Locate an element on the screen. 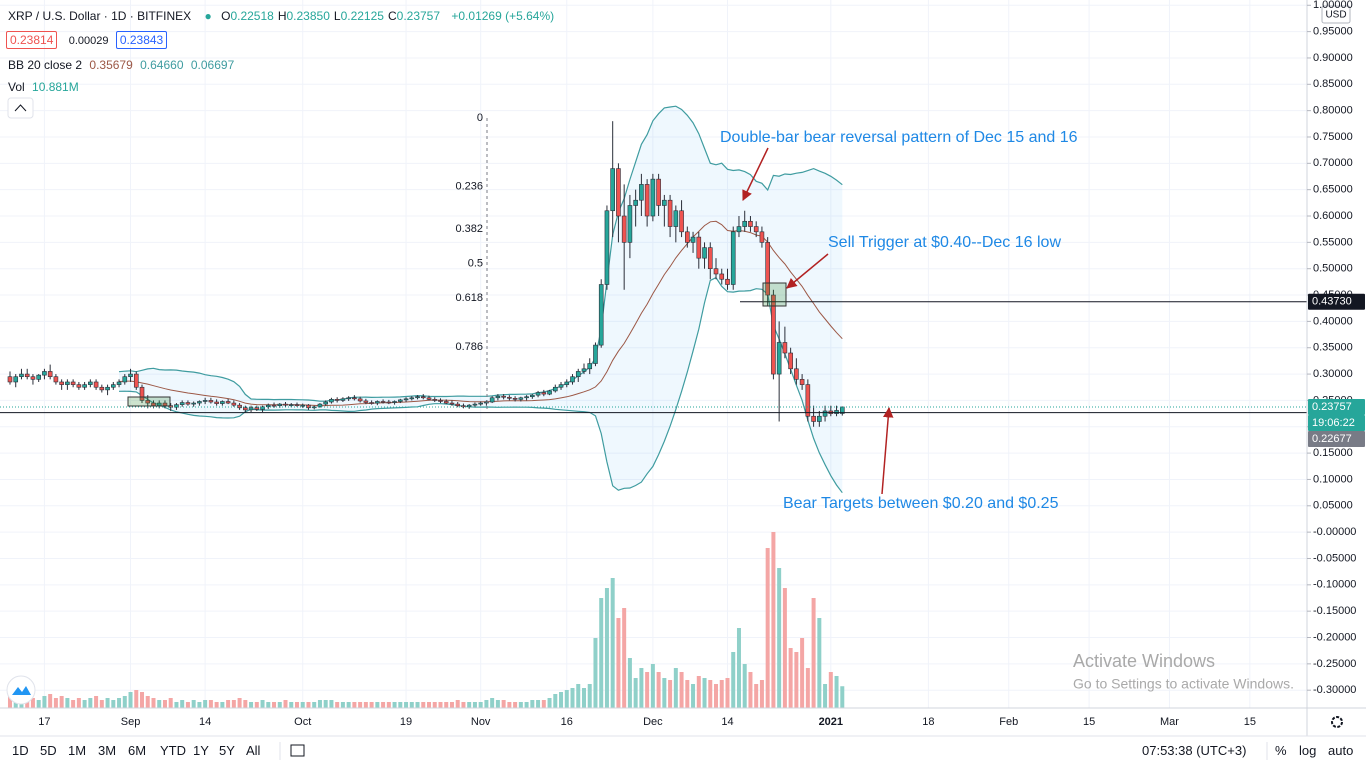  range-button: 1D is located at coordinates (20, 750).